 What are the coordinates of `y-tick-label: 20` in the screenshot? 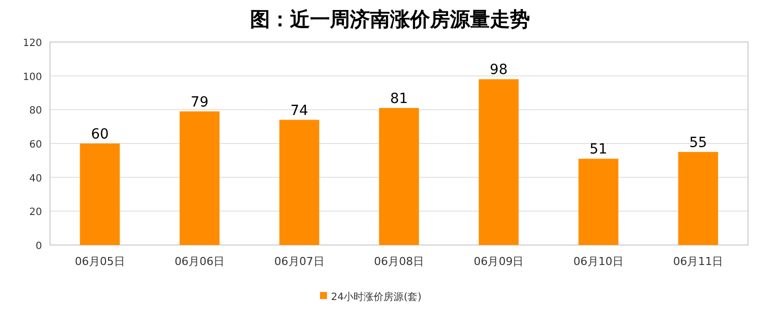 It's located at (35, 212).